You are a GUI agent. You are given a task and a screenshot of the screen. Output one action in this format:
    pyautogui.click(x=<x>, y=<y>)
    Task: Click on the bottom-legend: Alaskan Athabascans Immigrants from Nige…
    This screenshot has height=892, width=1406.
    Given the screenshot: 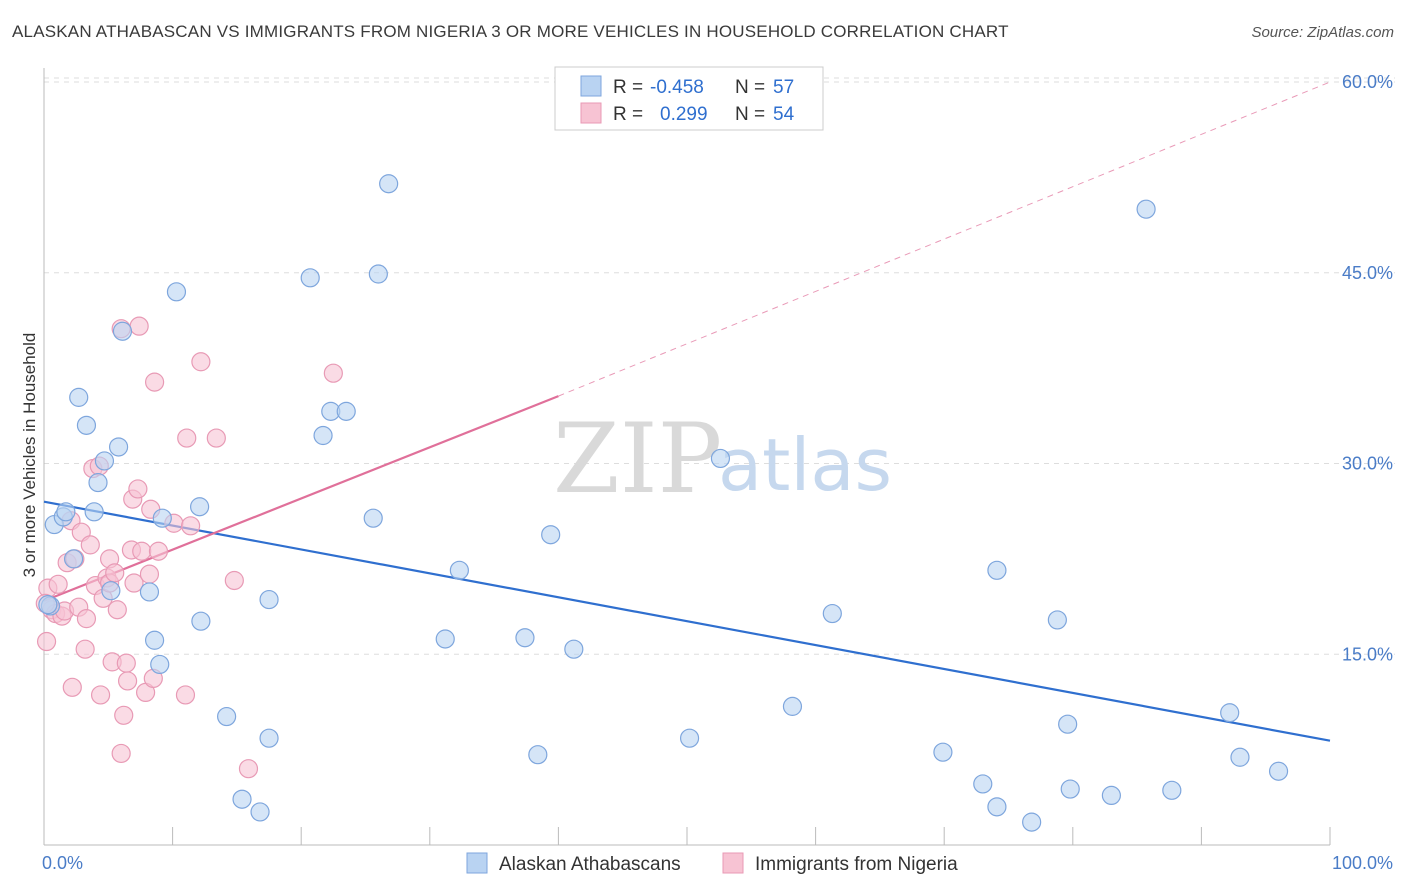 What is the action you would take?
    pyautogui.click(x=712, y=863)
    